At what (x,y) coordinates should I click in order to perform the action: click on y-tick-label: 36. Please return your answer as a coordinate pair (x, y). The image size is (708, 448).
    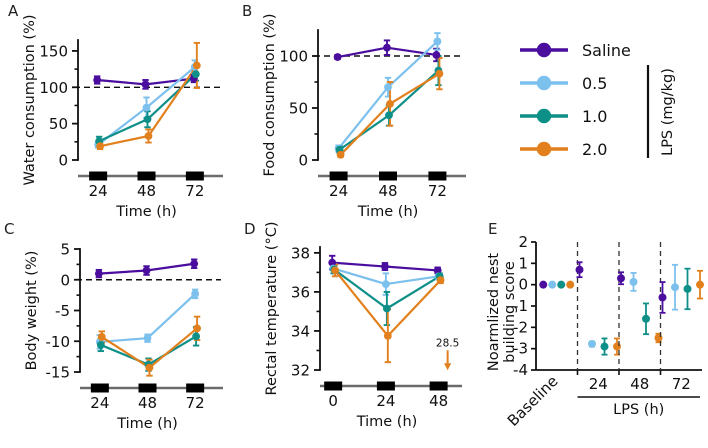
    Looking at the image, I should click on (300, 292).